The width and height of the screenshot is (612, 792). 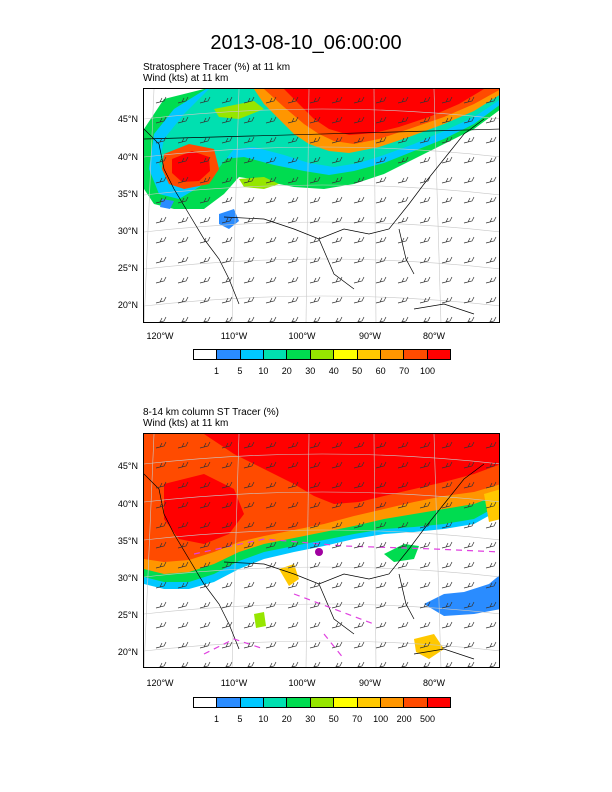 What do you see at coordinates (263, 371) in the screenshot?
I see `colorbar-label: 10` at bounding box center [263, 371].